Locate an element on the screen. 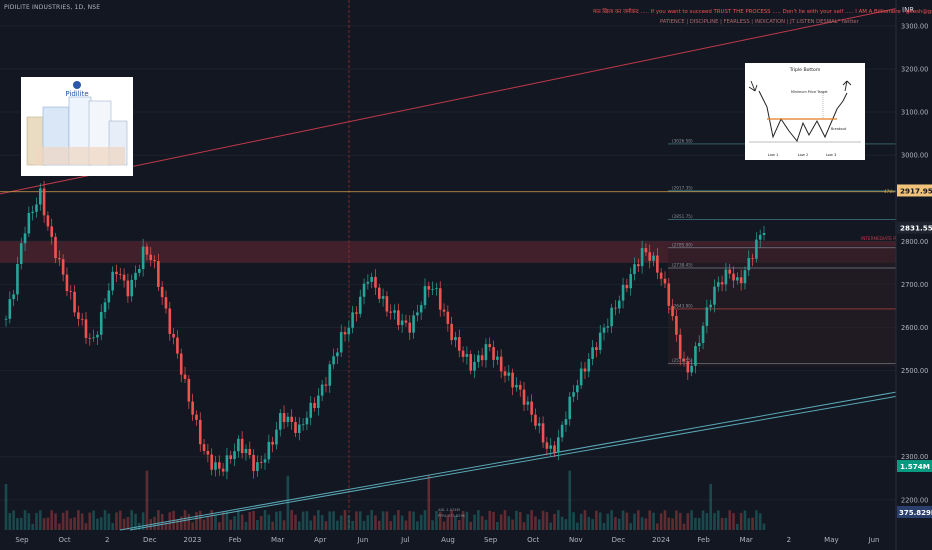  volume-badge-1-bg is located at coordinates (914, 466).